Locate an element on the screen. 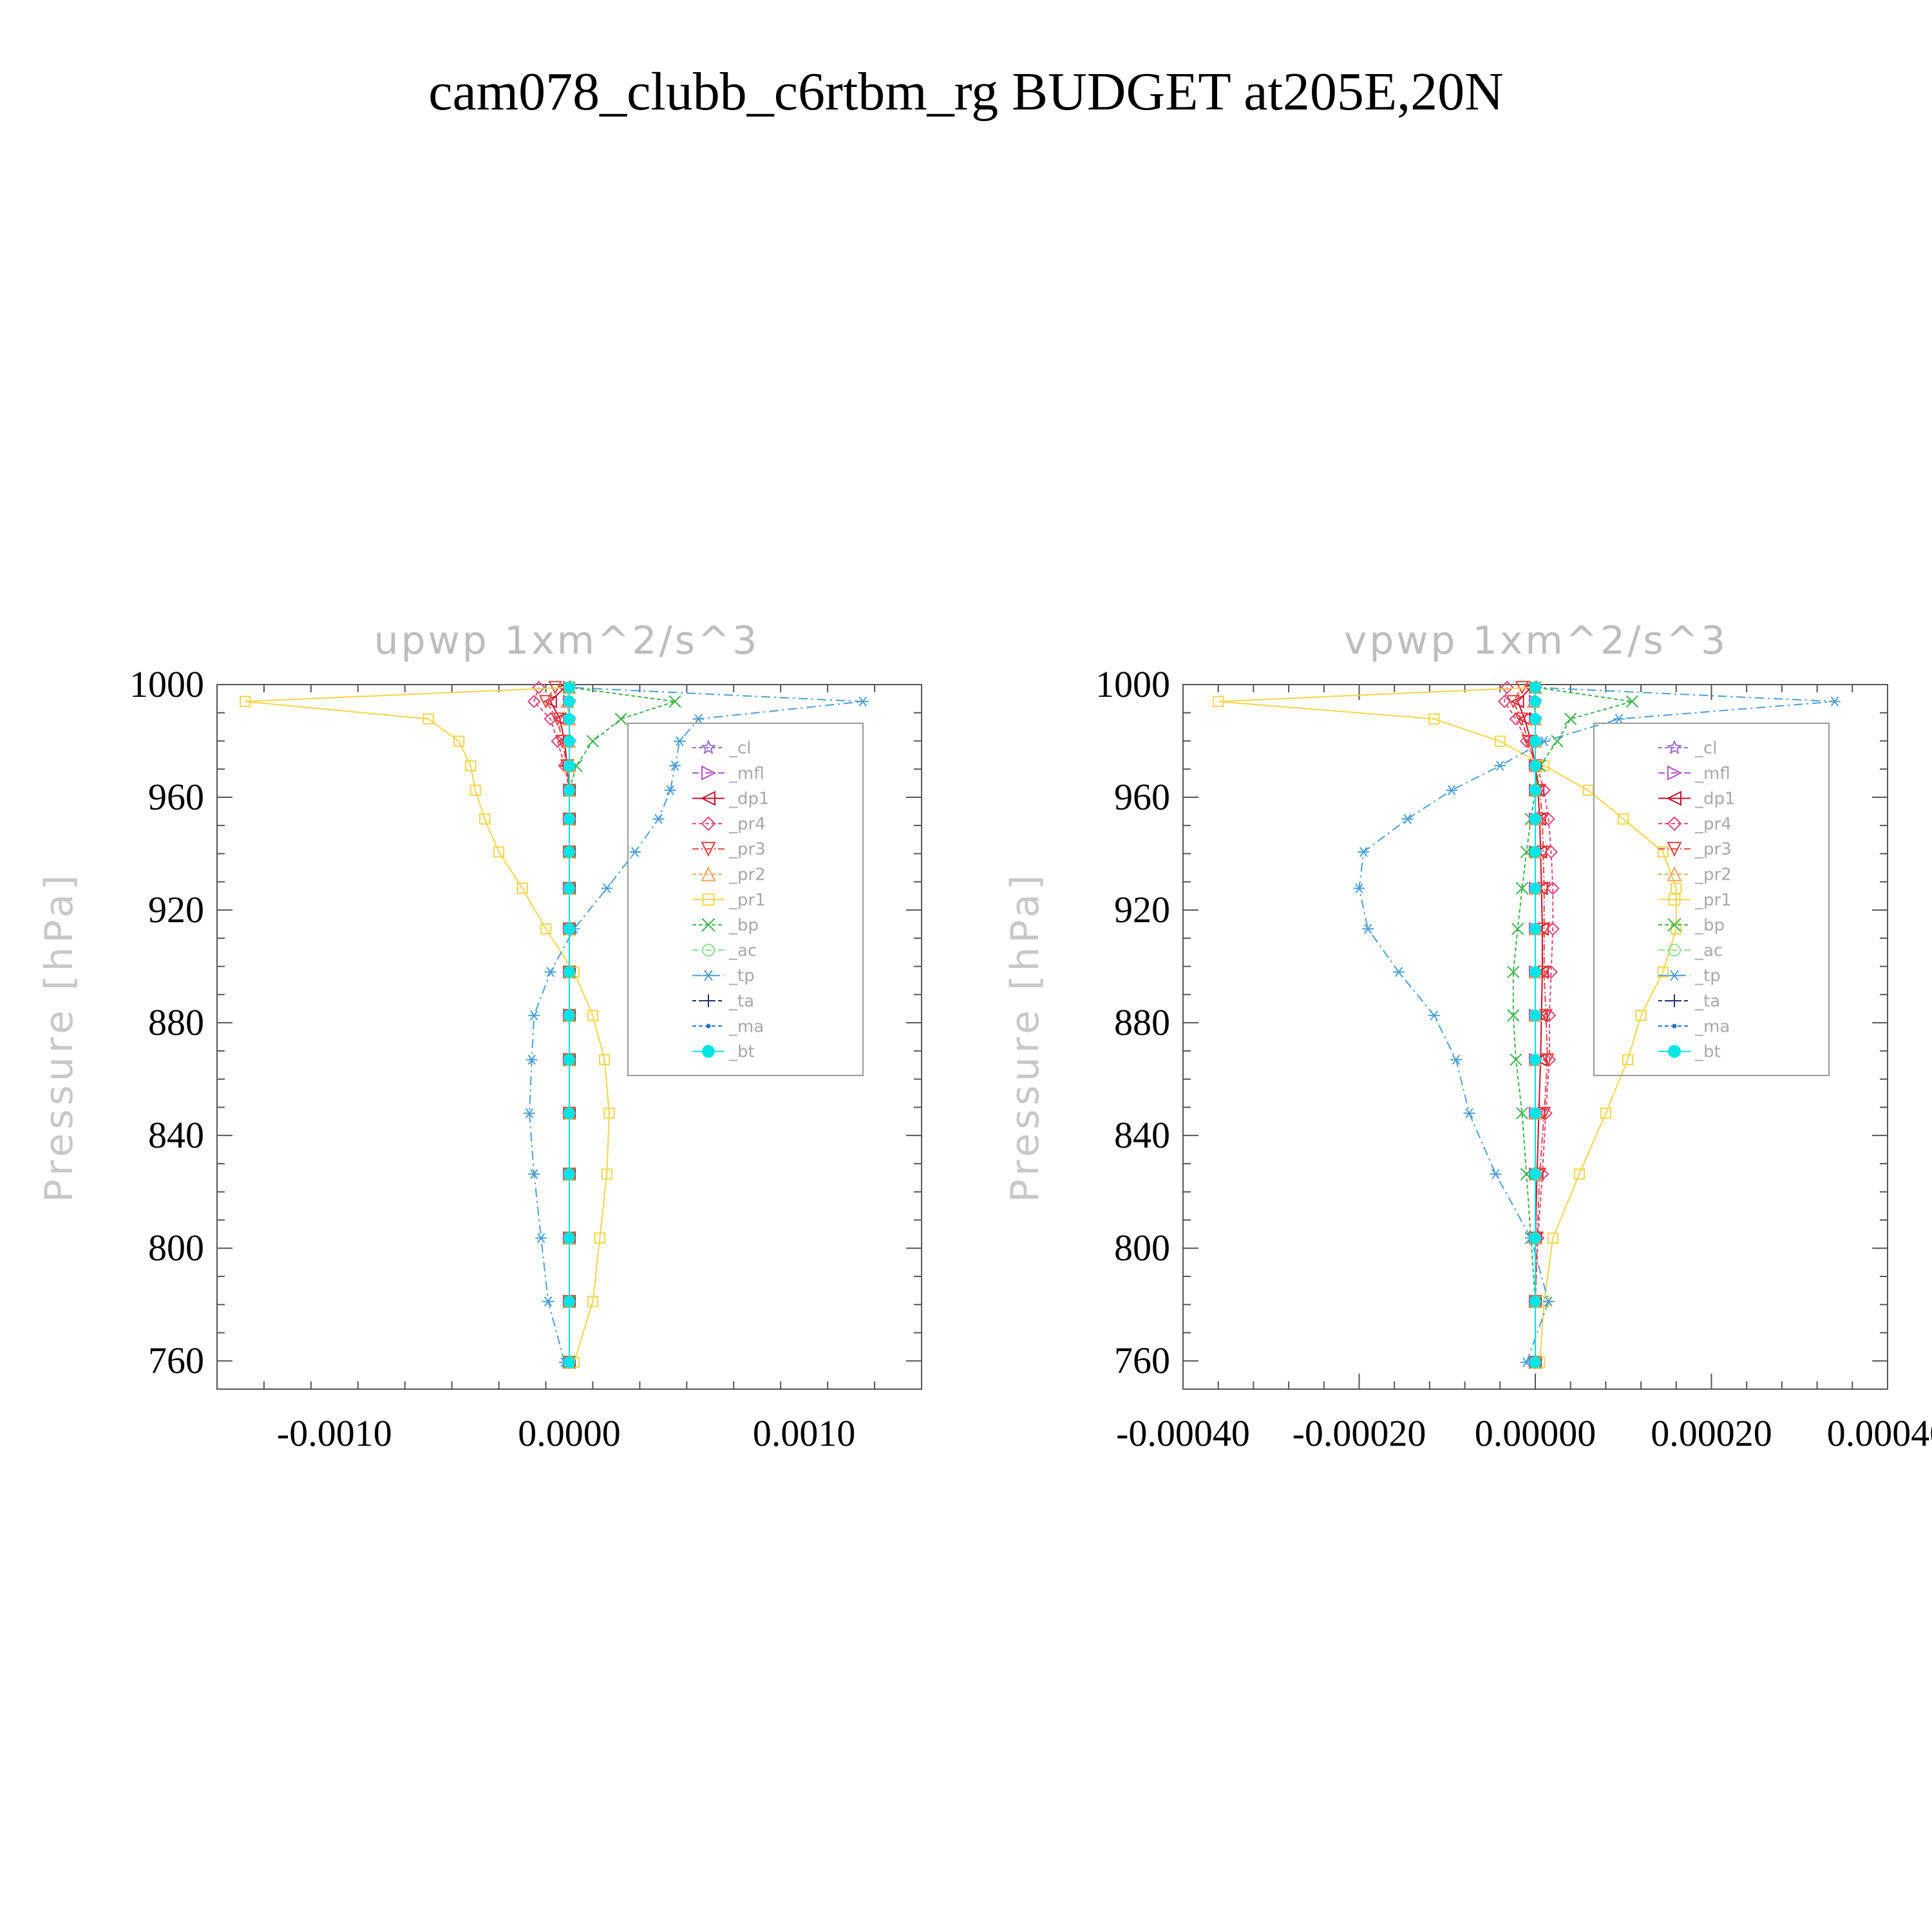 The width and height of the screenshot is (1932, 1932). legend-label: _cl is located at coordinates (740, 749).